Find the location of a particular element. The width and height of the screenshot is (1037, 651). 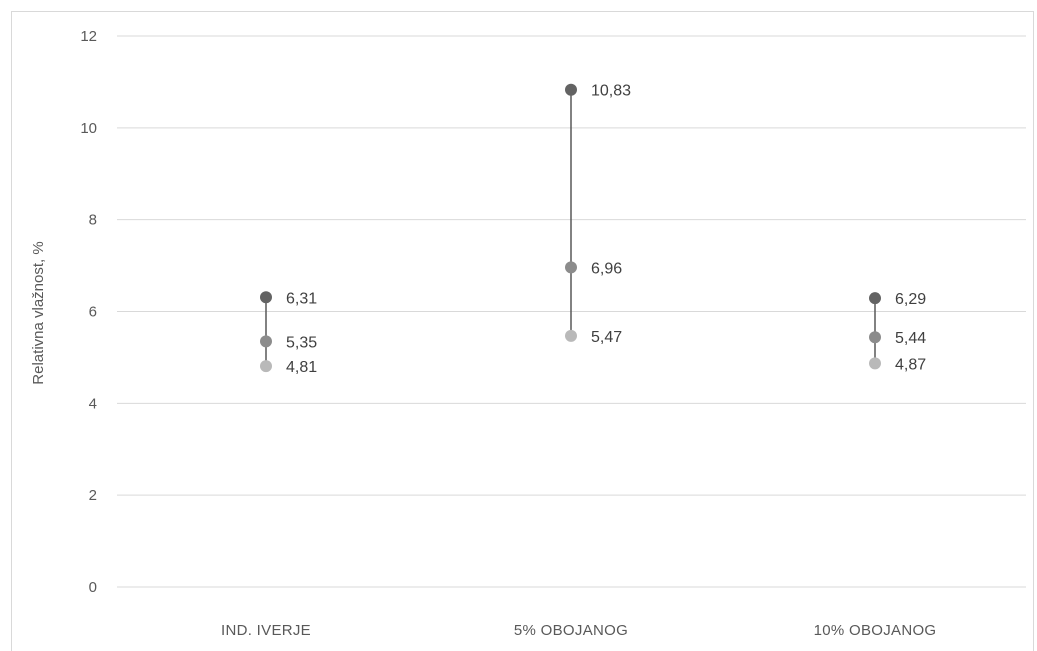

data-label-2-0: 6,29 is located at coordinates (910, 299).